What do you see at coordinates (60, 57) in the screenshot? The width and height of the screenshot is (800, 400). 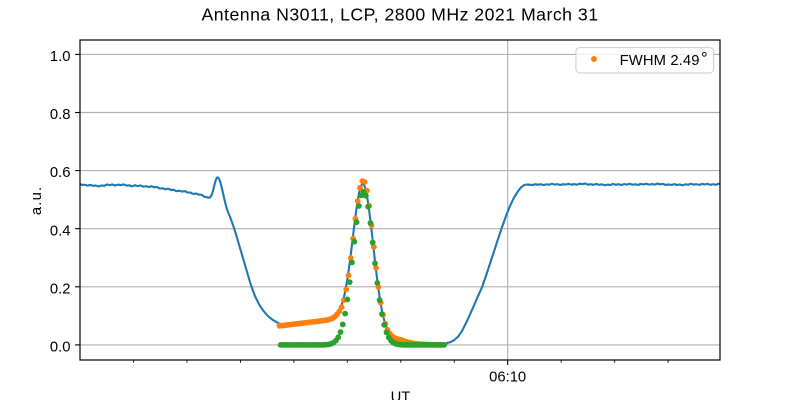 I see `svg-text: 1.0` at bounding box center [60, 57].